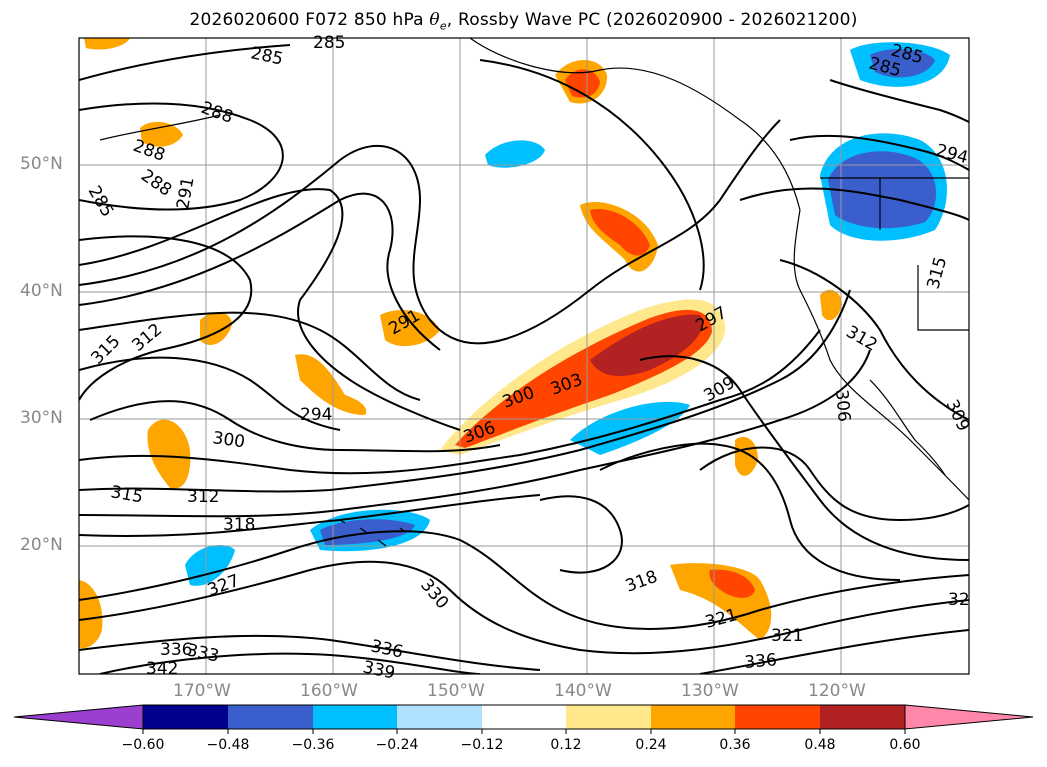 Image resolution: width=1047 pixels, height=767 pixels. Describe the element at coordinates (78, 717) in the screenshot. I see `colorbar-under-extend` at that location.